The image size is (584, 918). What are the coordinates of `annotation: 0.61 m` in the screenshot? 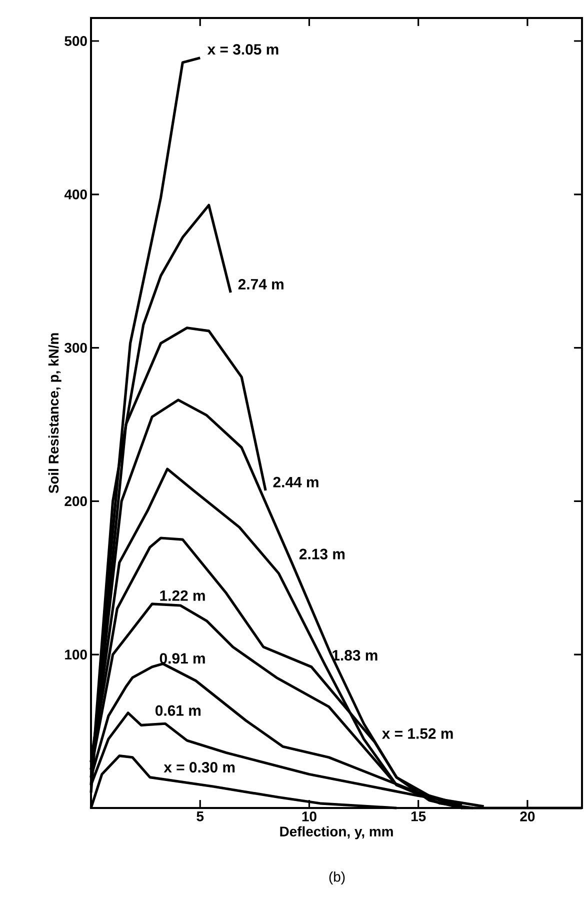 It's located at (178, 710).